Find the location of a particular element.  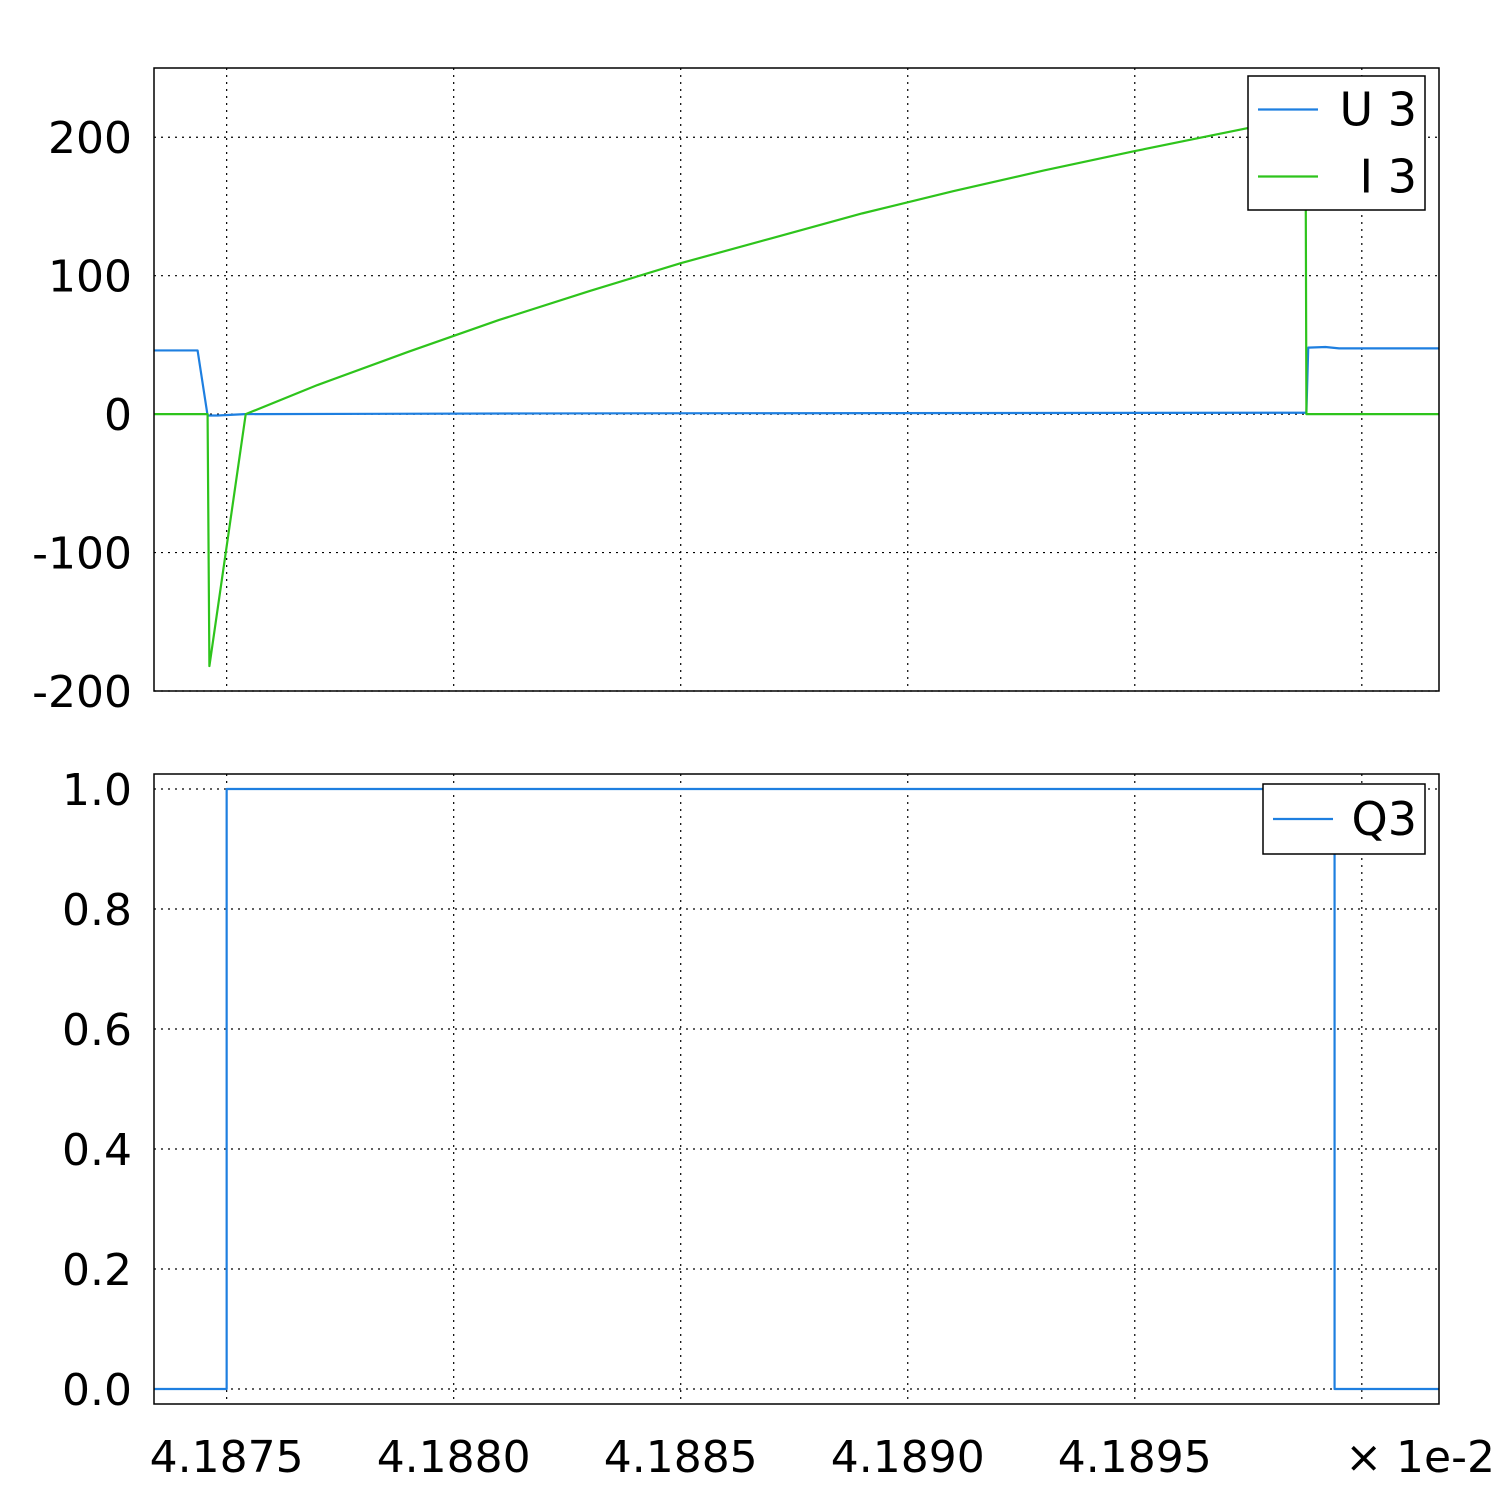

y-tick-label: 0 is located at coordinates (118, 415).